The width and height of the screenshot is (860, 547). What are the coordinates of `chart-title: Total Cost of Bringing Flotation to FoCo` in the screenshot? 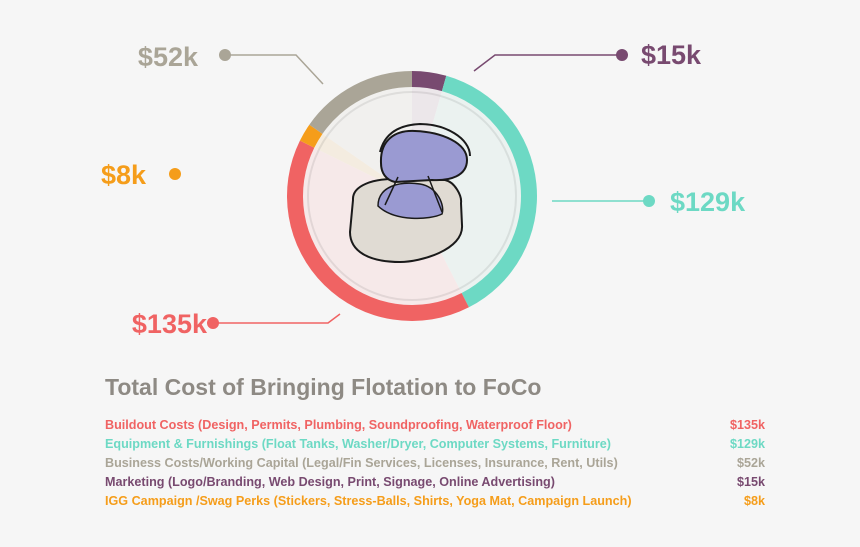 It's located at (323, 387).